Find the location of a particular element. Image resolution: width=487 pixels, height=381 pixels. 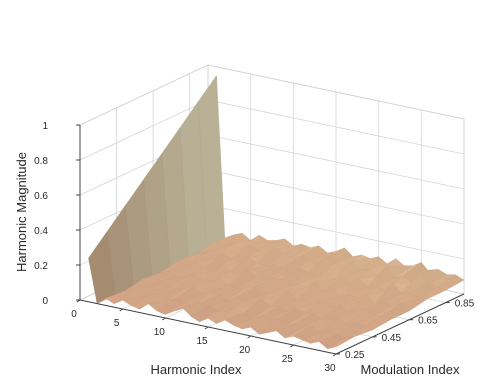

surface-patch is located at coordinates (341, 342).